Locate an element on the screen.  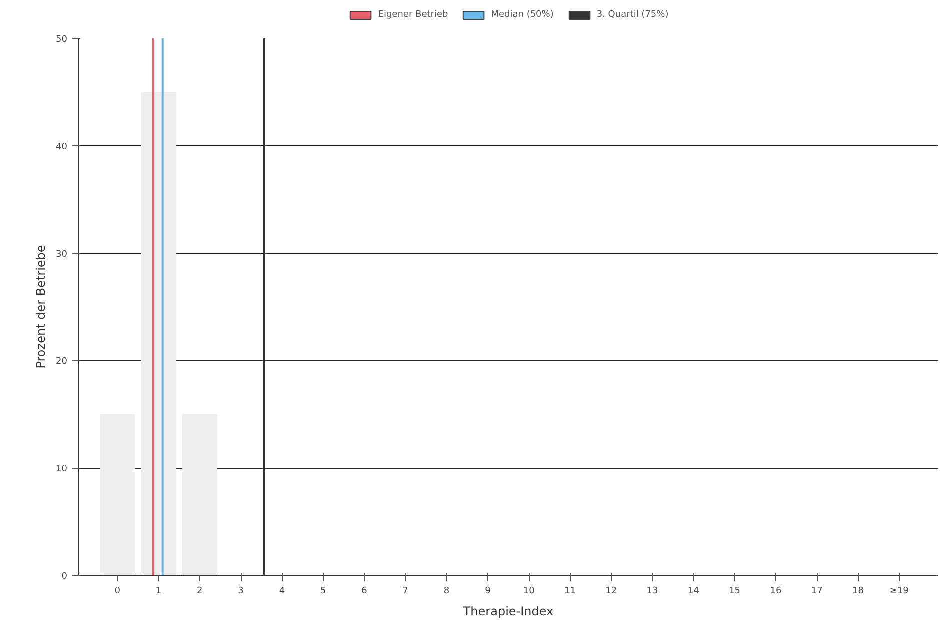
x-tick-label: 4 is located at coordinates (282, 591).